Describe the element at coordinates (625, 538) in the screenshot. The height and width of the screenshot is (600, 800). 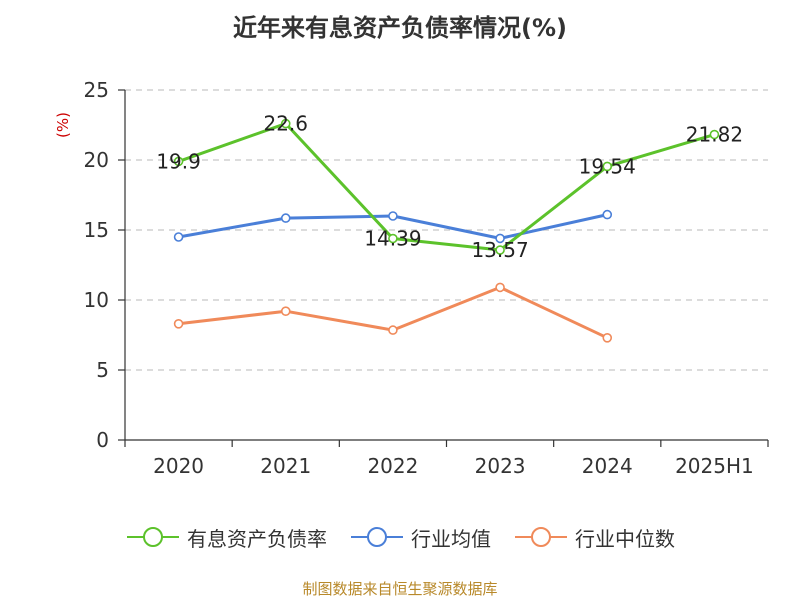
I see `legend-label: 行业中位数` at that location.